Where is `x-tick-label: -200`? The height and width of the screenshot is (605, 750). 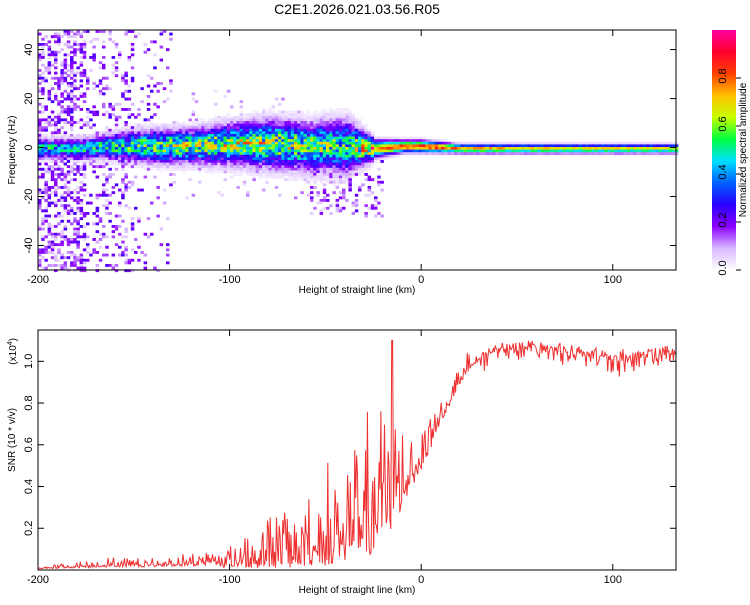
x-tick-label: -200 is located at coordinates (38, 280).